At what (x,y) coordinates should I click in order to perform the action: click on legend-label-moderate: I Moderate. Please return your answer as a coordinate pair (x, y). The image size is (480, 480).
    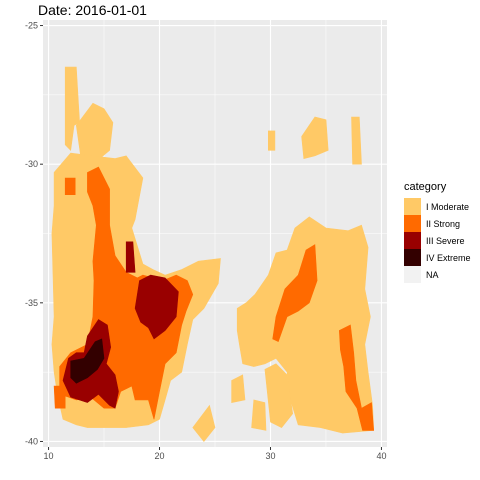
    Looking at the image, I should click on (448, 206).